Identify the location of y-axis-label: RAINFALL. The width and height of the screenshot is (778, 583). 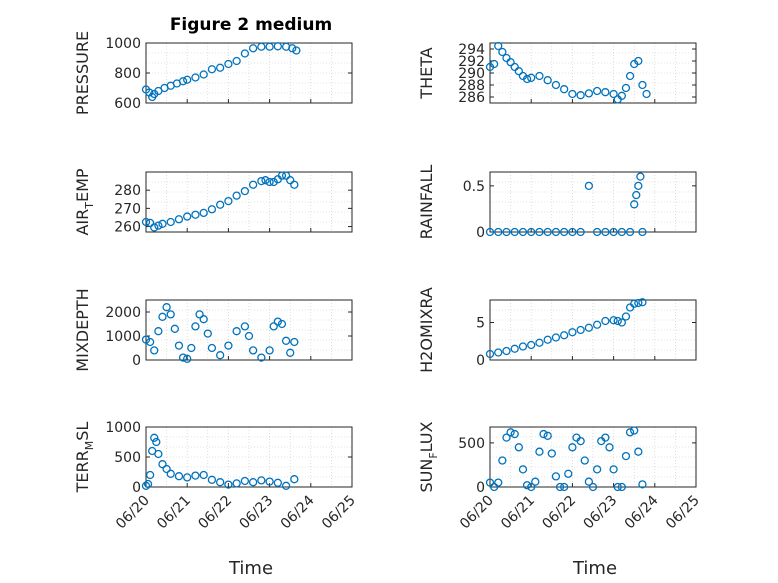
(426, 202).